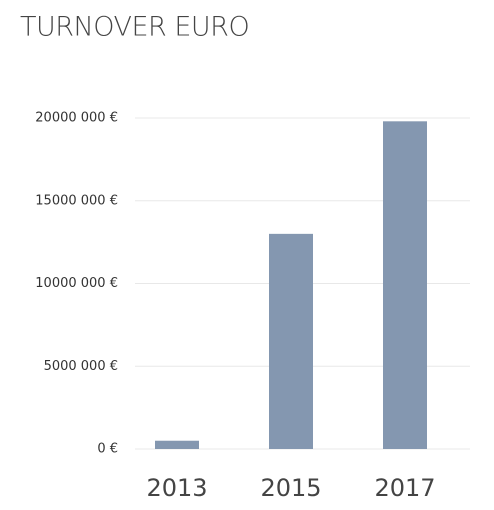  I want to click on y-tick-label: 15000 000 €, so click(76, 200).